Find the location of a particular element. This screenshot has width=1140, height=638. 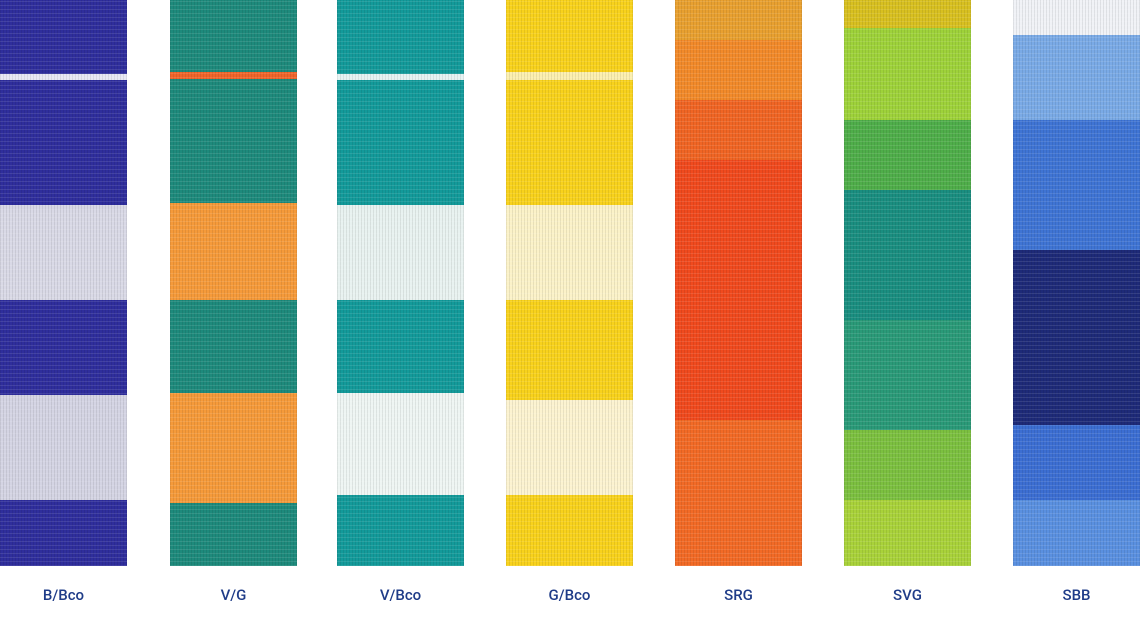

swatch-label: V/Bco is located at coordinates (400, 595).